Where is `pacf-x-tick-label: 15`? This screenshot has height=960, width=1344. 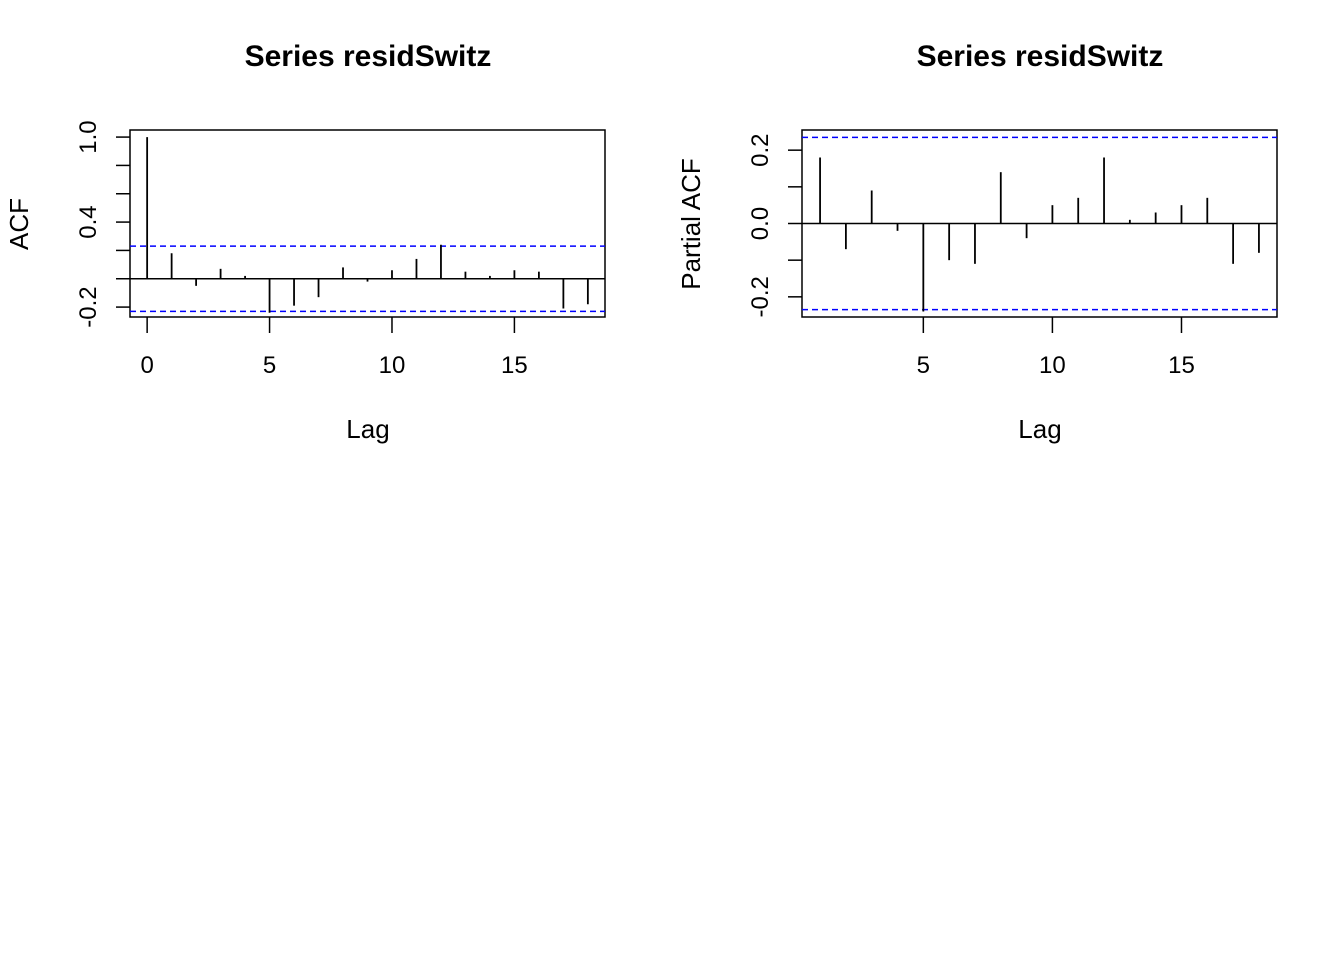 pacf-x-tick-label: 15 is located at coordinates (1181, 365).